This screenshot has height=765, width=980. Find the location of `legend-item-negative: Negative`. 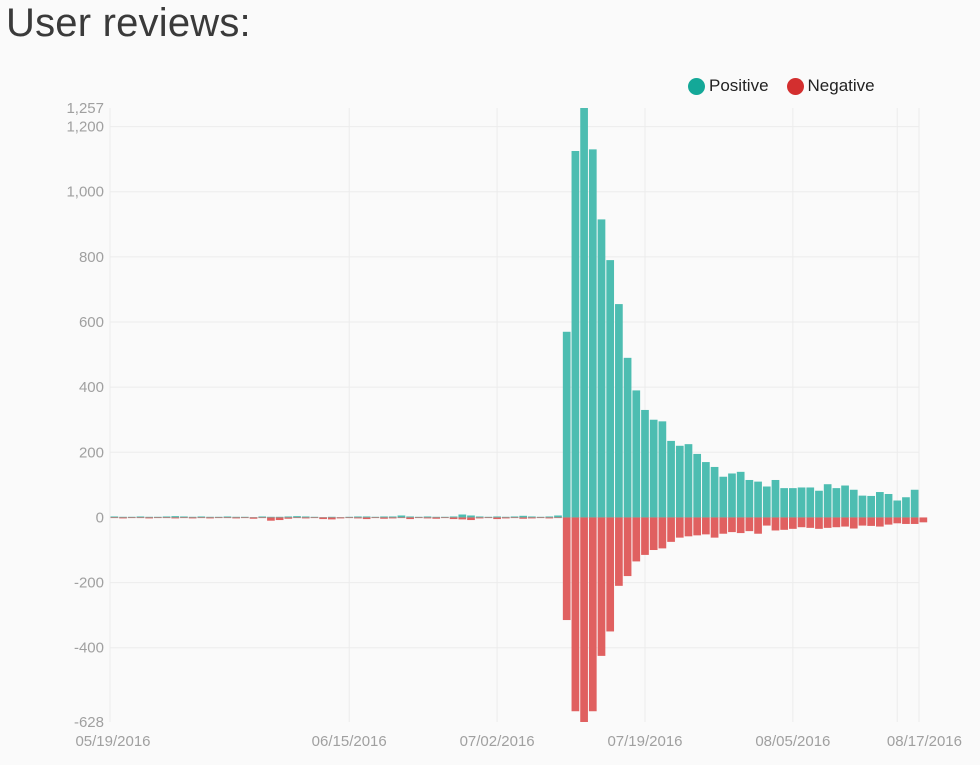

legend-item-negative: Negative is located at coordinates (830, 86).